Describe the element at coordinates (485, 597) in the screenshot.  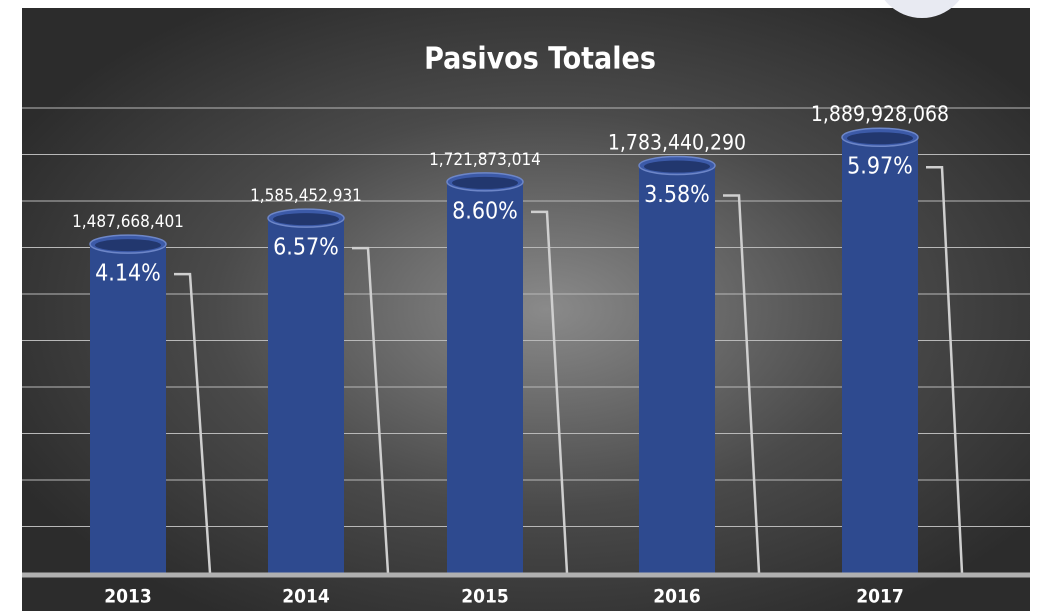
I see `x-tick-label: 2015` at that location.